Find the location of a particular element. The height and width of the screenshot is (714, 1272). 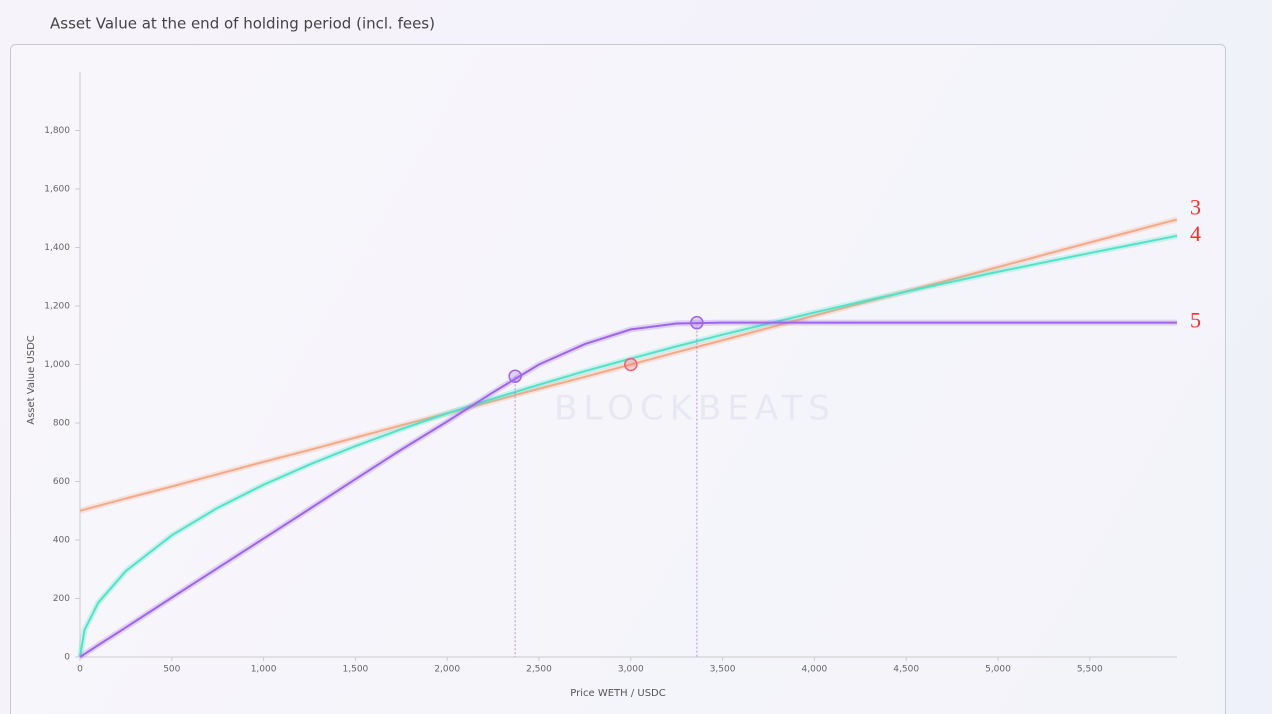

y-tick-label: 0 is located at coordinates (67, 658).